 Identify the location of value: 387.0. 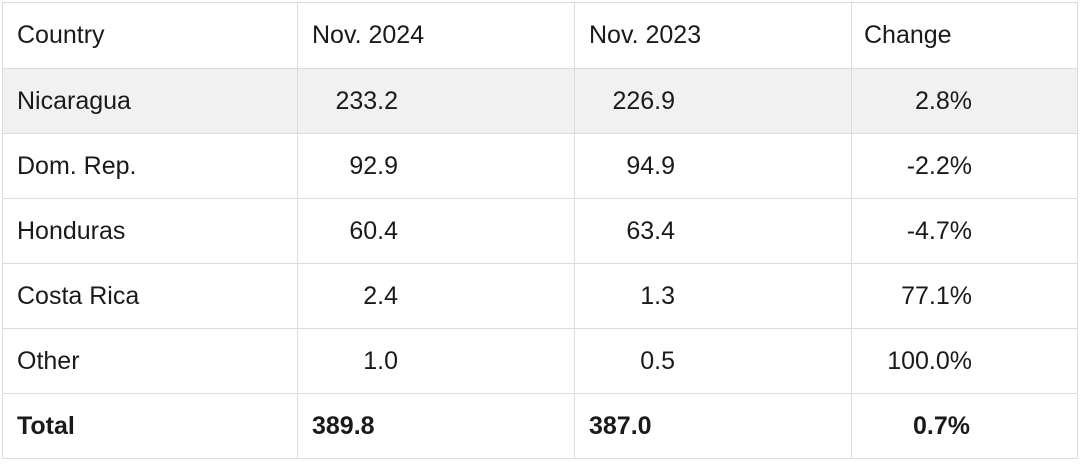
(620, 425).